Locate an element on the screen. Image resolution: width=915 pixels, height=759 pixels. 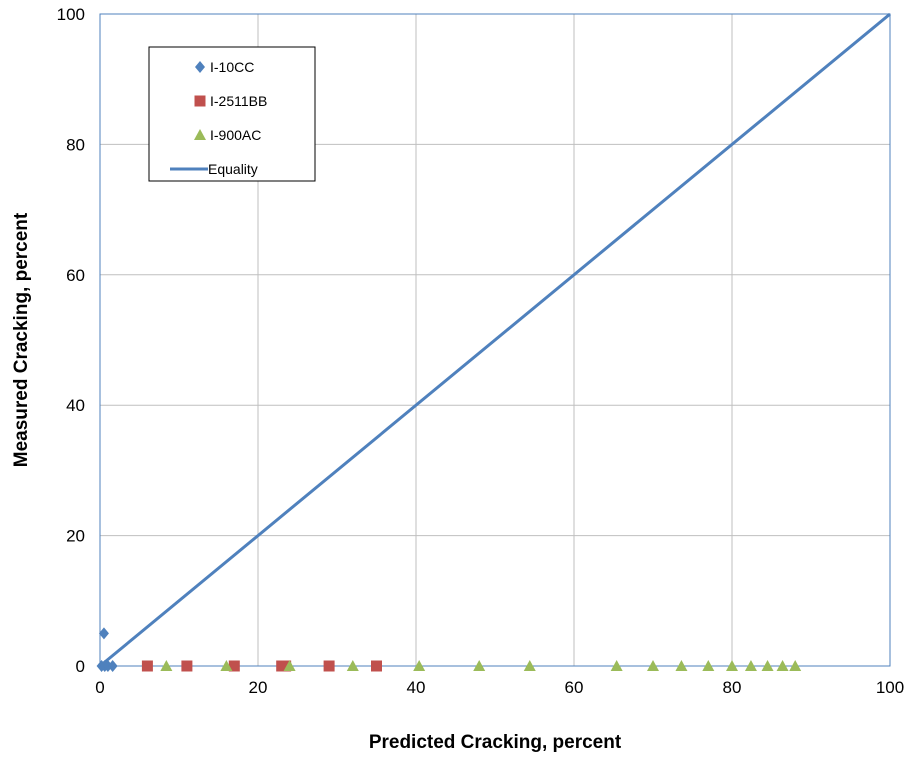
y-tick-label: 80 is located at coordinates (75, 144).